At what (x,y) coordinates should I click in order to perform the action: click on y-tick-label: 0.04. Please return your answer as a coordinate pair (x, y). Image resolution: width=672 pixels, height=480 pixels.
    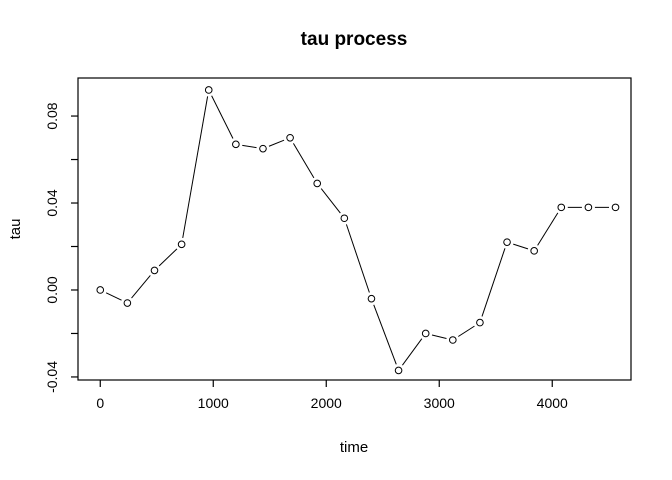
    Looking at the image, I should click on (52, 202).